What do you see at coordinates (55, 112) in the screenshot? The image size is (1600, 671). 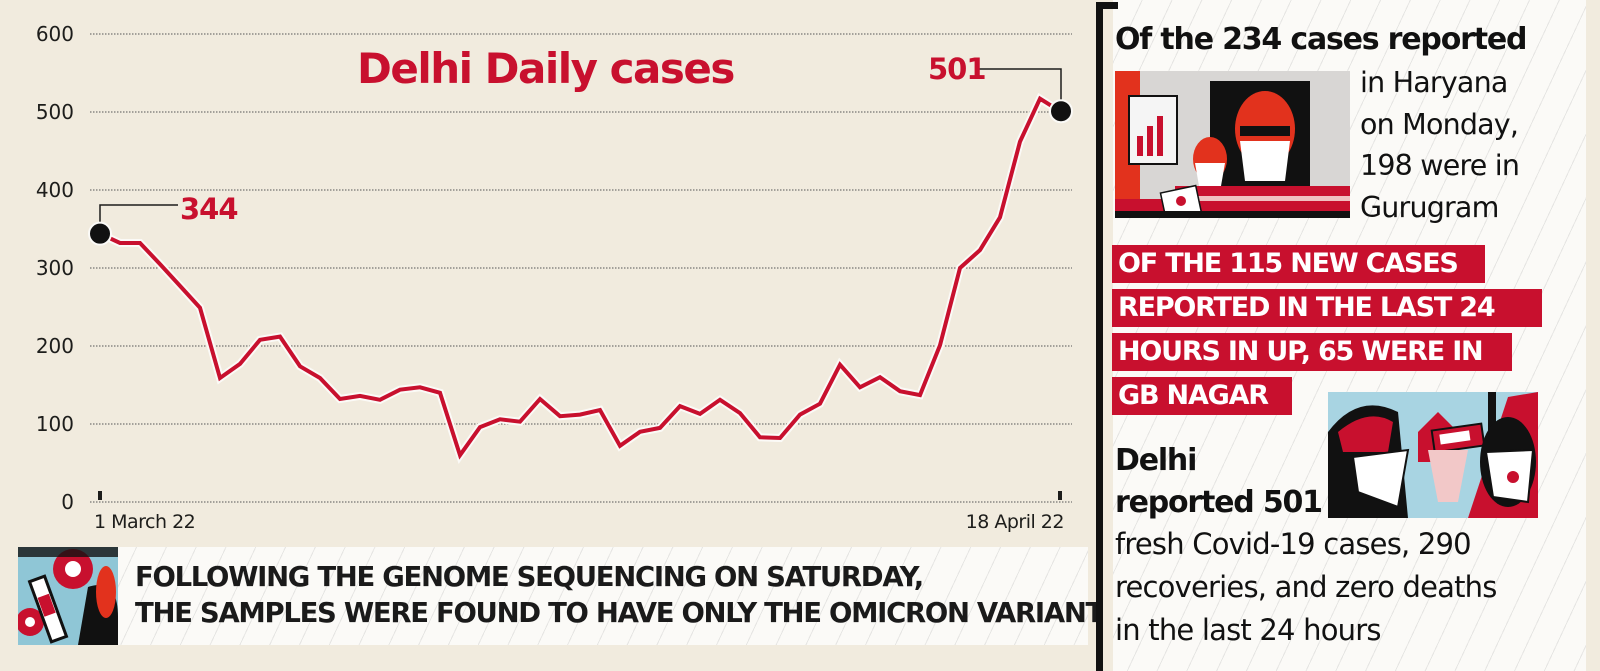 I see `y-tick-label: 500` at bounding box center [55, 112].